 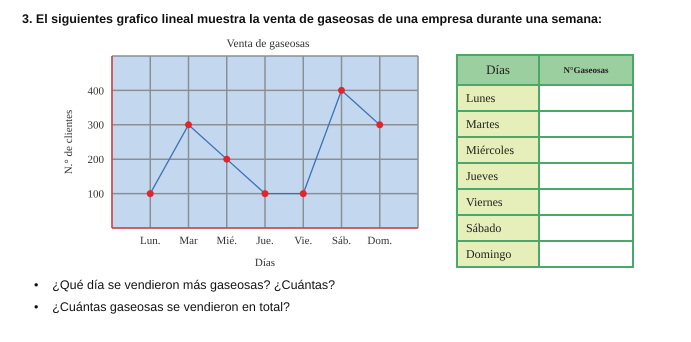 What do you see at coordinates (96, 194) in the screenshot?
I see `y-tick-label: 100` at bounding box center [96, 194].